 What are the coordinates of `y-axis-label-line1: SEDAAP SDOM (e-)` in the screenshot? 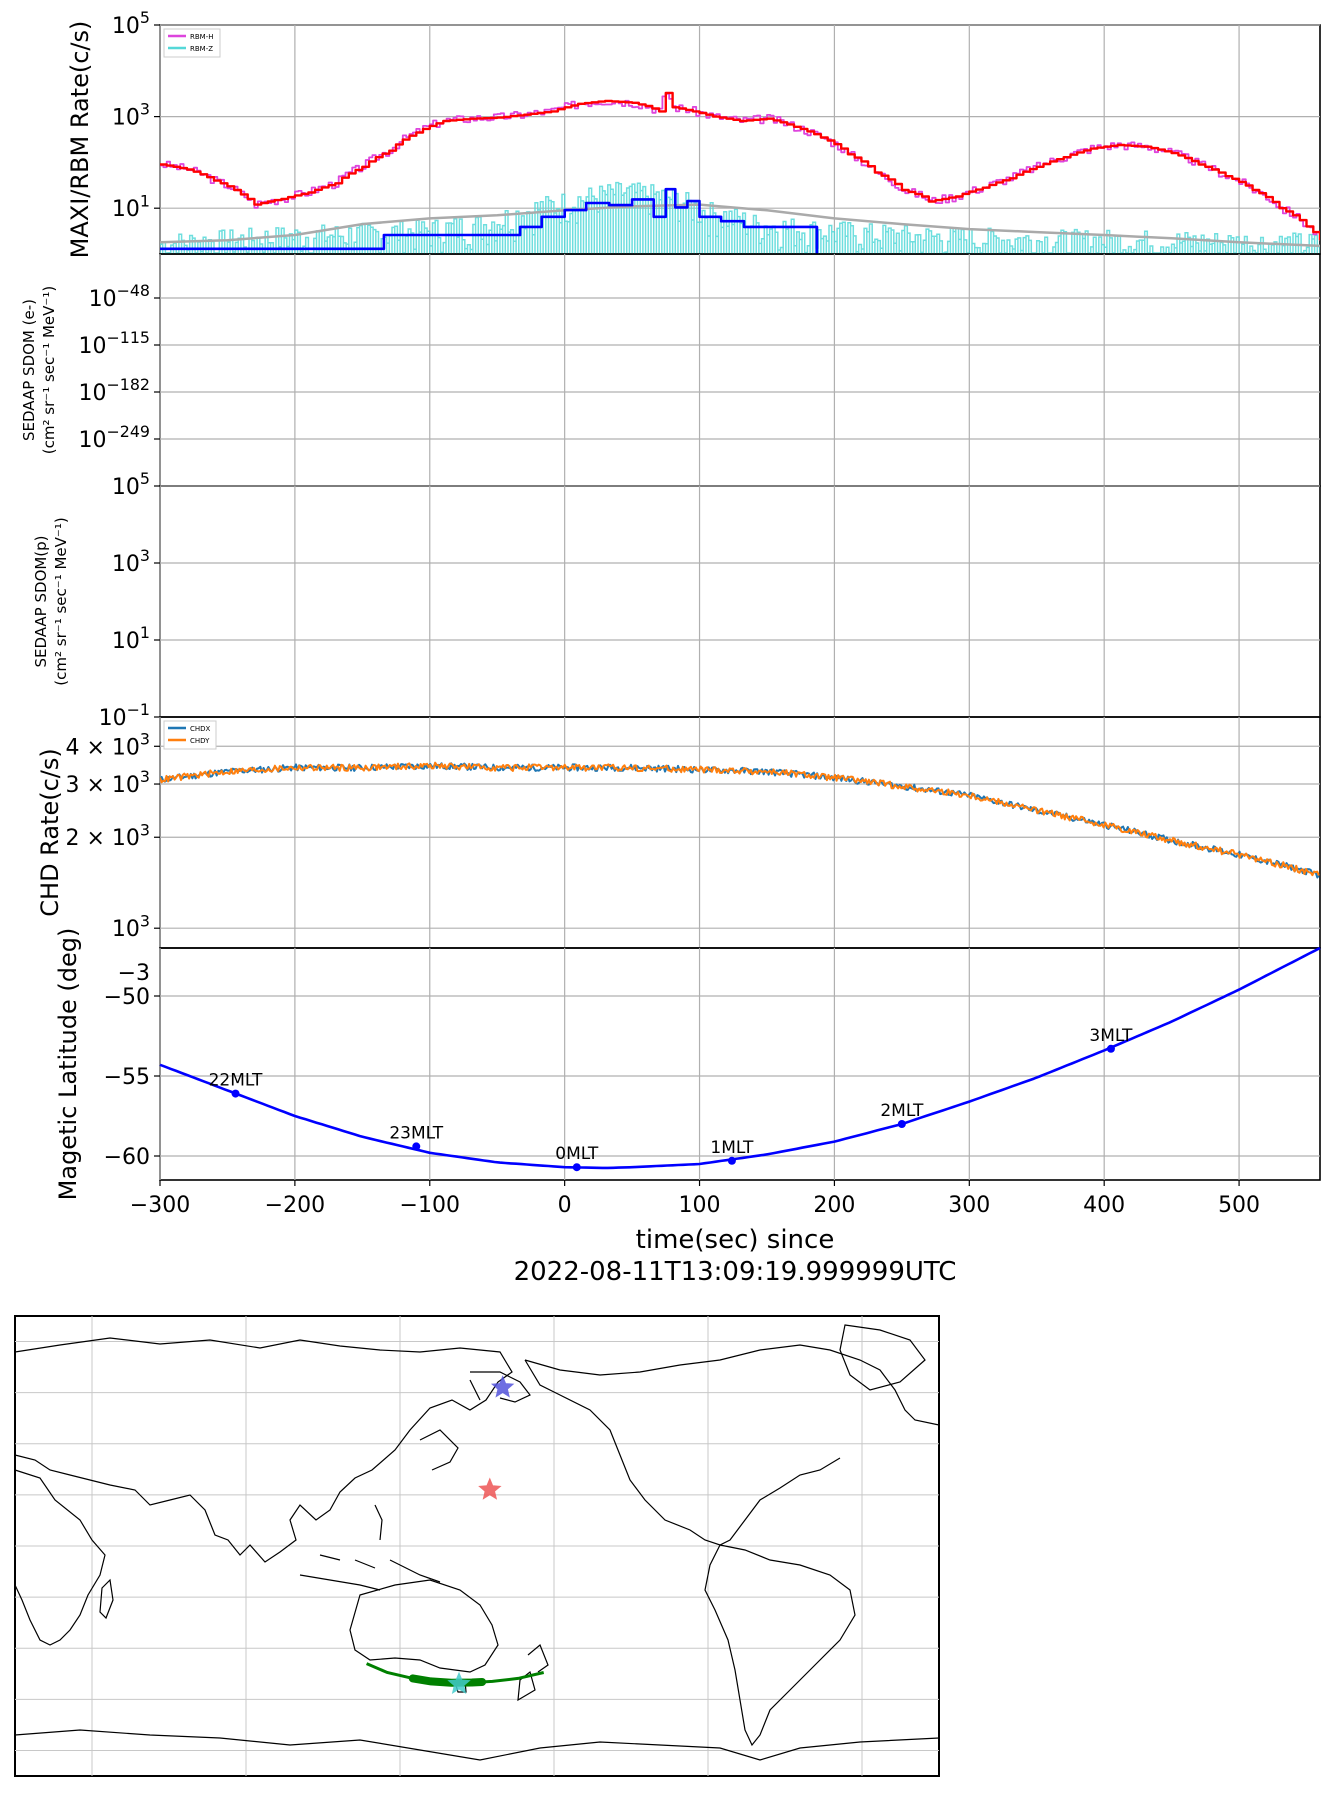 It's located at (29, 370).